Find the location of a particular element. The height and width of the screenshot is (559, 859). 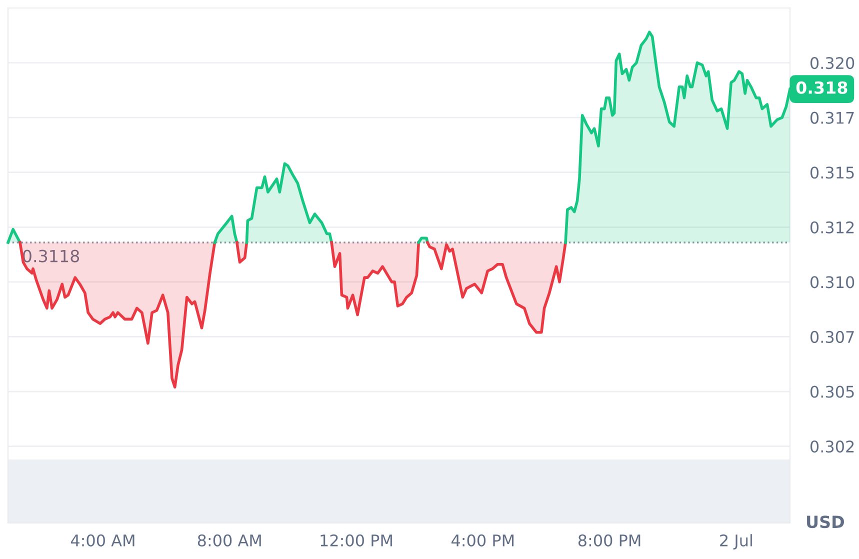

y-tick-label: 0.310 is located at coordinates (832, 282).